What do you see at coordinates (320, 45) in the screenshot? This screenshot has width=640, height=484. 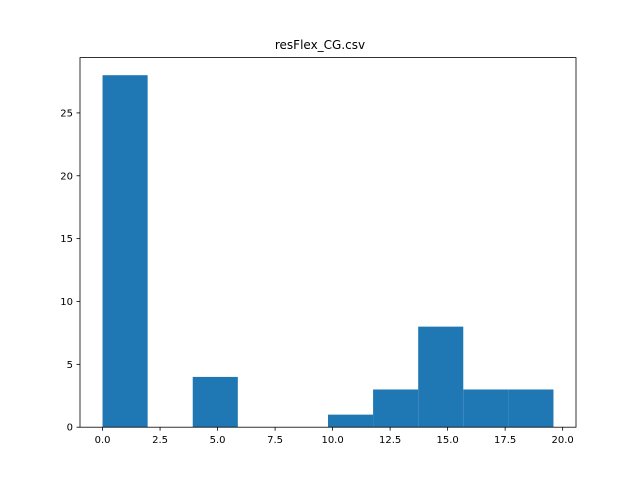 I see `chart-title: resFlex_CG.csv` at bounding box center [320, 45].